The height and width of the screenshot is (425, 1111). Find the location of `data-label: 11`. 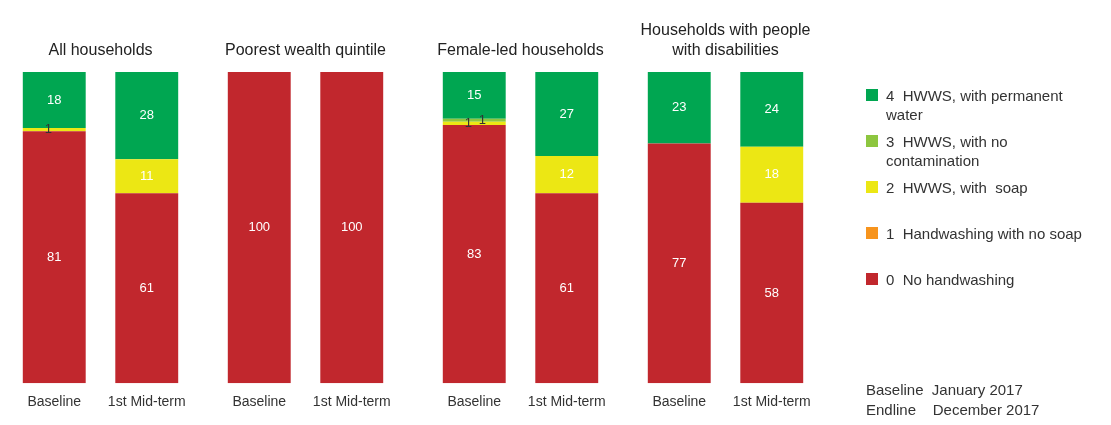

data-label: 11 is located at coordinates (147, 175).